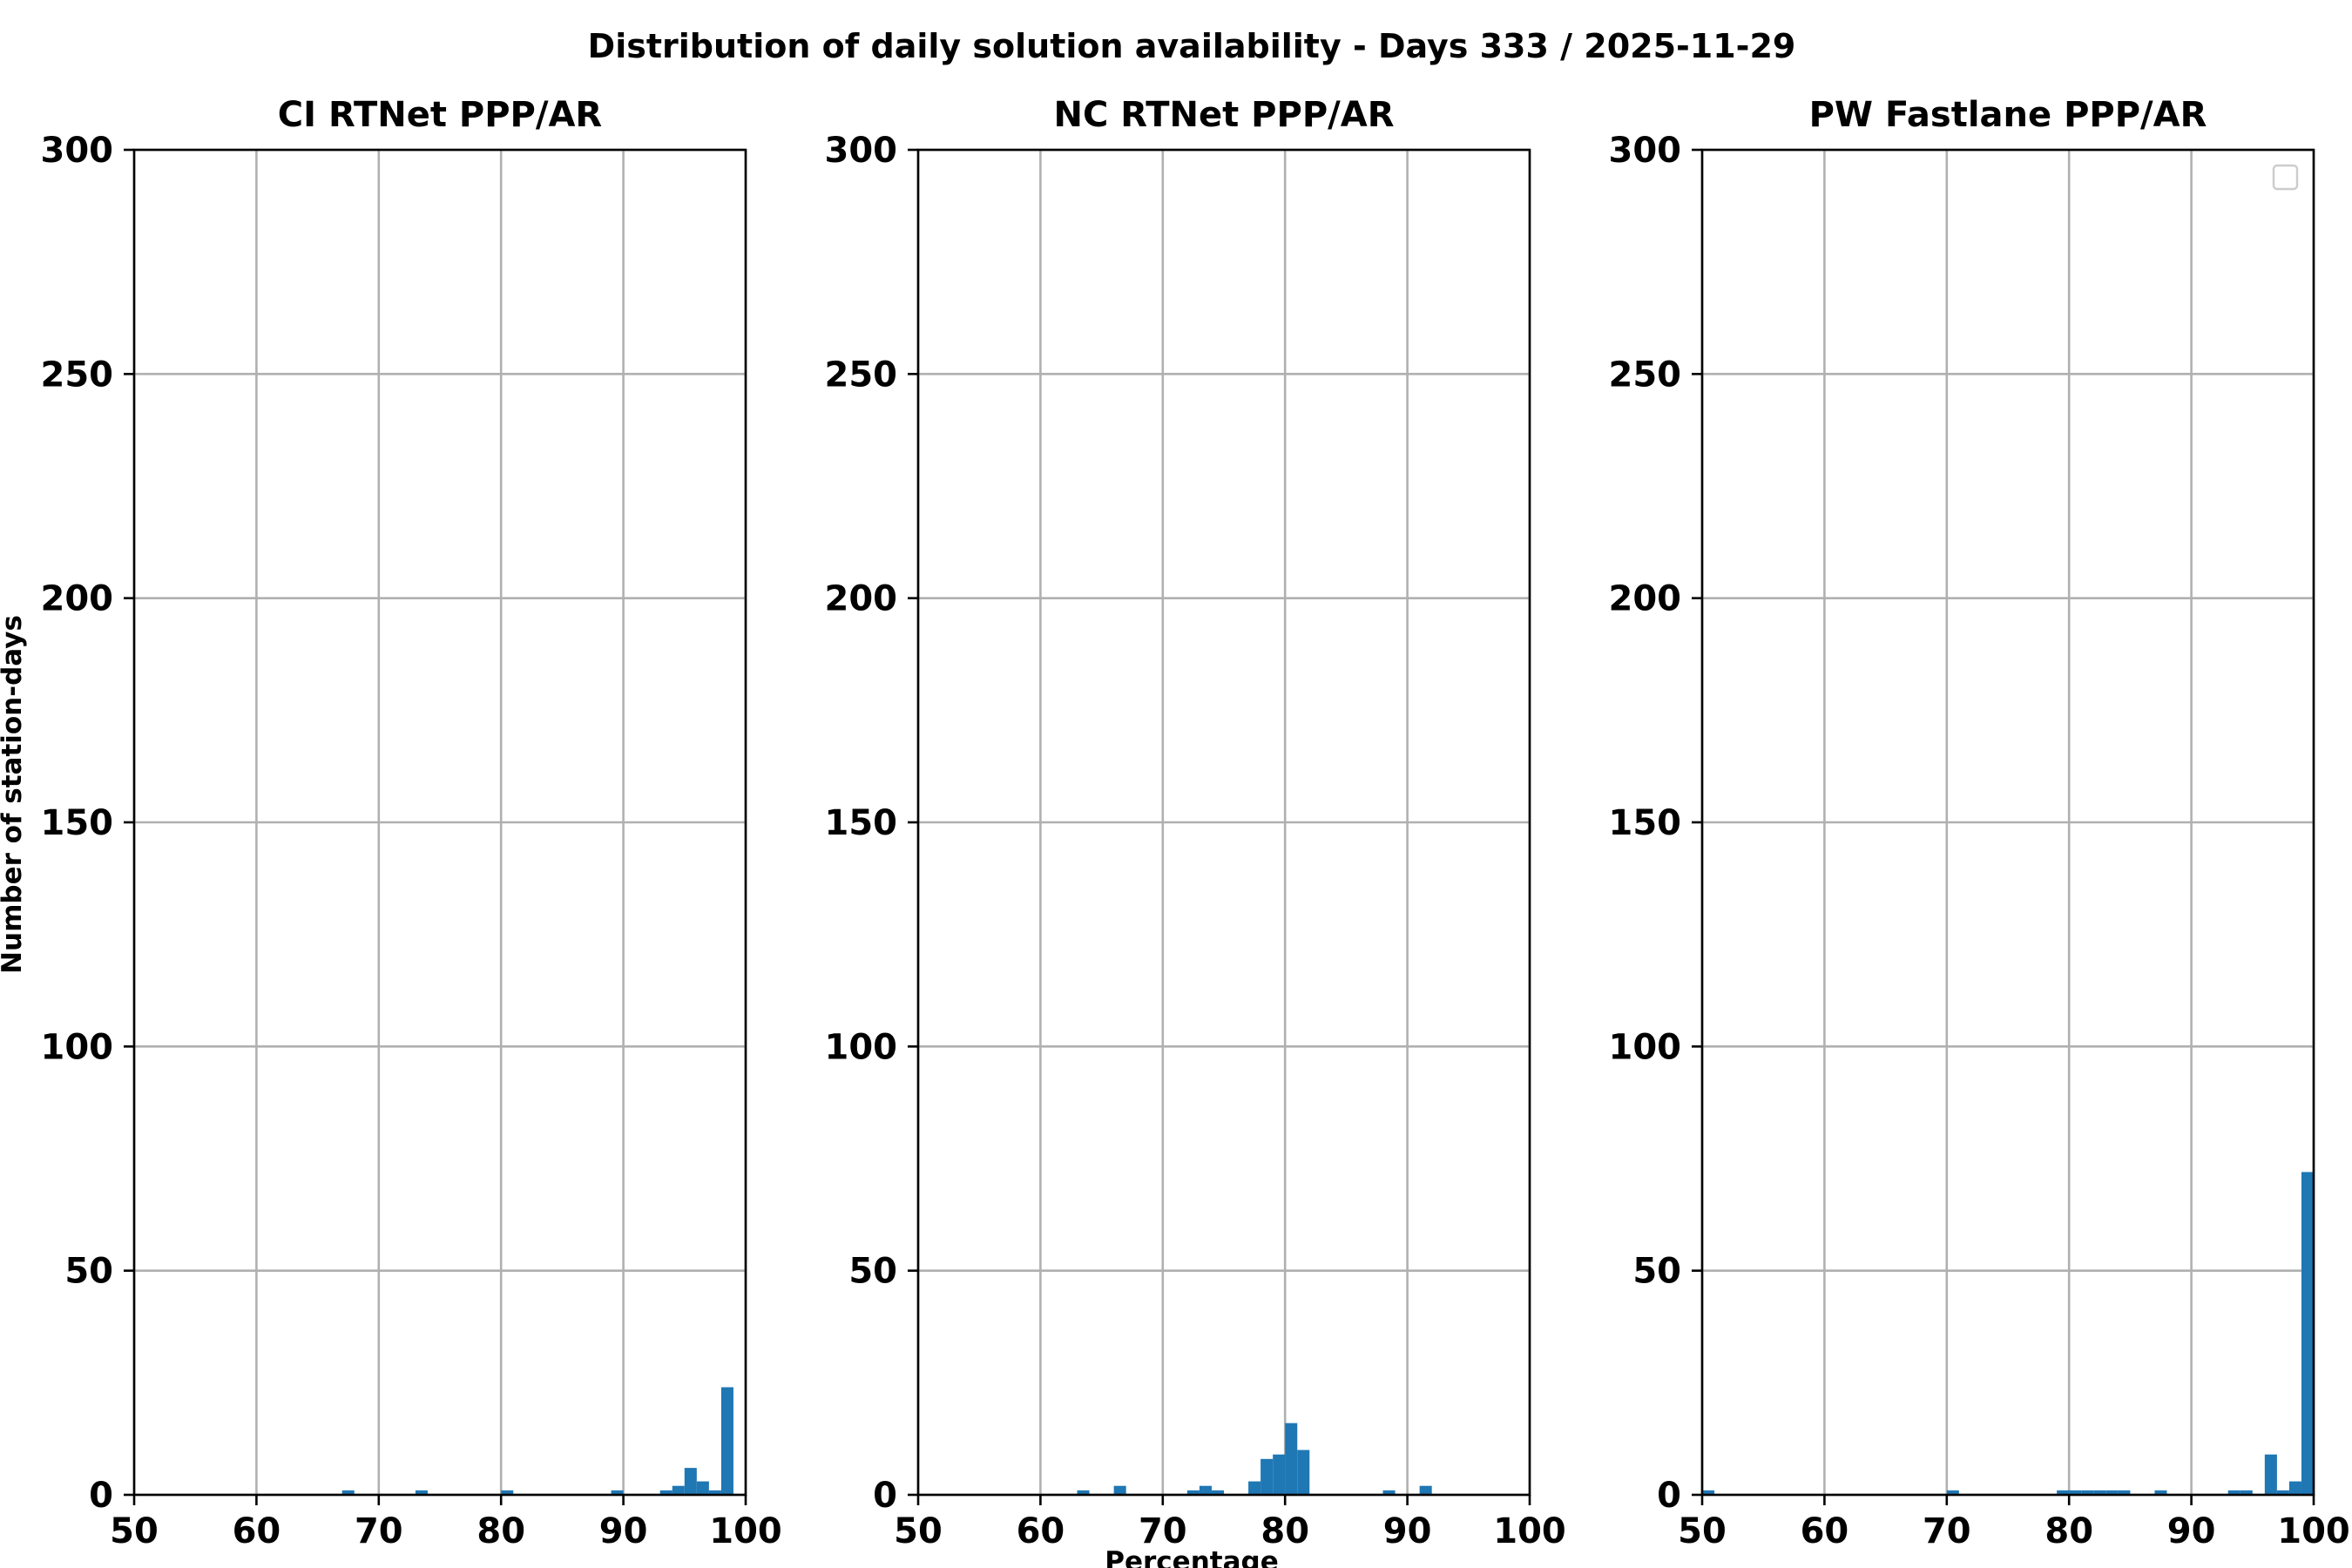 Image resolution: width=2352 pixels, height=1568 pixels. What do you see at coordinates (440, 115) in the screenshot?
I see `subplot-title: CI RTNet PPP/AR` at bounding box center [440, 115].